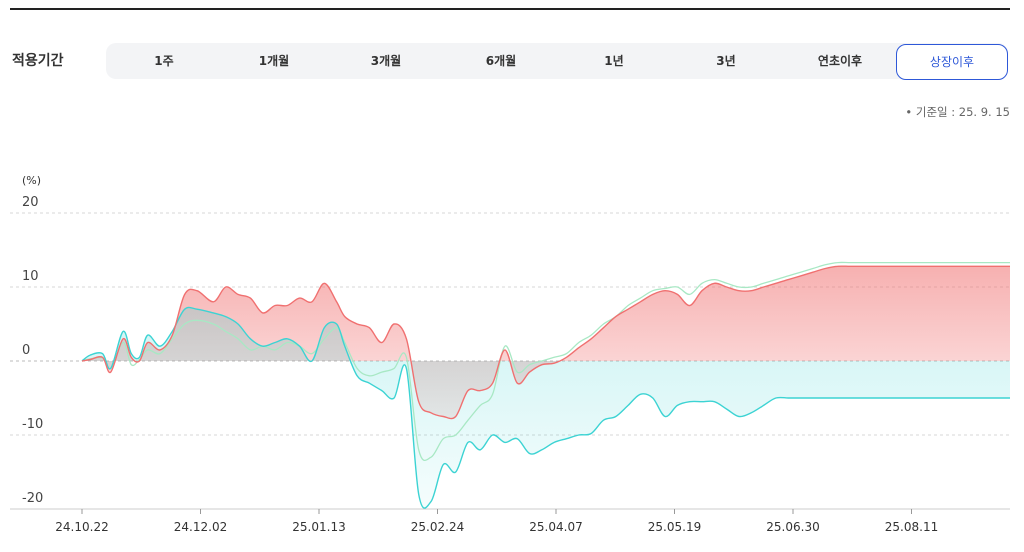 This screenshot has width=1024, height=552. What do you see at coordinates (557, 61) in the screenshot?
I see `period-selector: 1주 1개월 3개월 6개월 1년 3년 연초이후 상장이후` at bounding box center [557, 61].